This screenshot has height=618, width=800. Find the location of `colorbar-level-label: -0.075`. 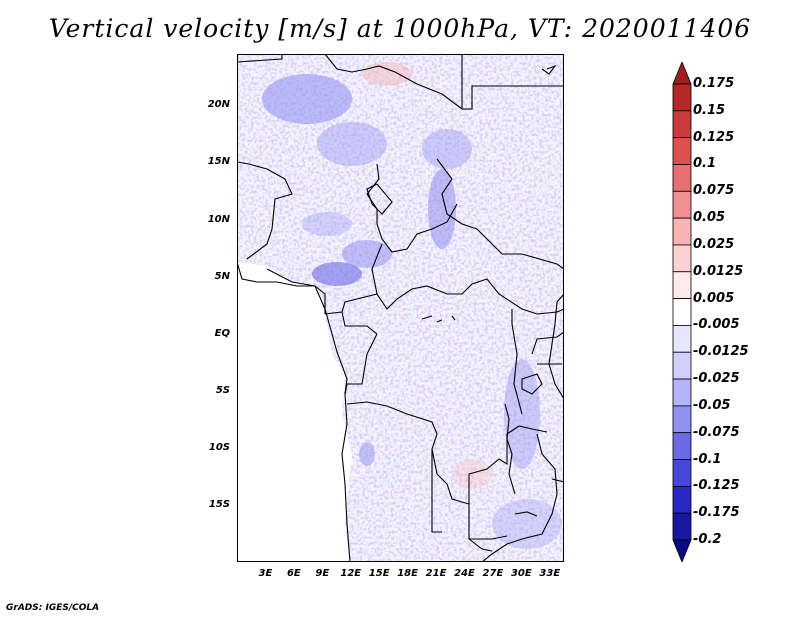

colorbar-level-label: -0.075 is located at coordinates (716, 432).